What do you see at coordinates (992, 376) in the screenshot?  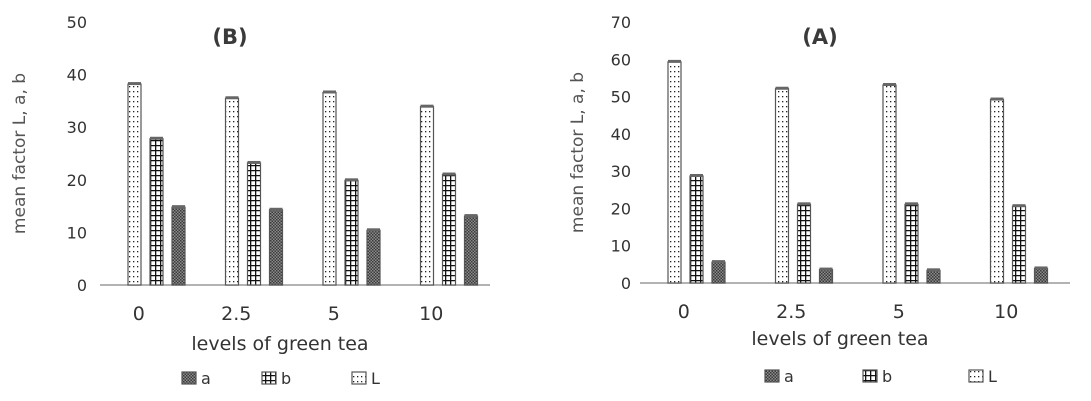 I see `chart-a-legend-label-L: L` at bounding box center [992, 376].